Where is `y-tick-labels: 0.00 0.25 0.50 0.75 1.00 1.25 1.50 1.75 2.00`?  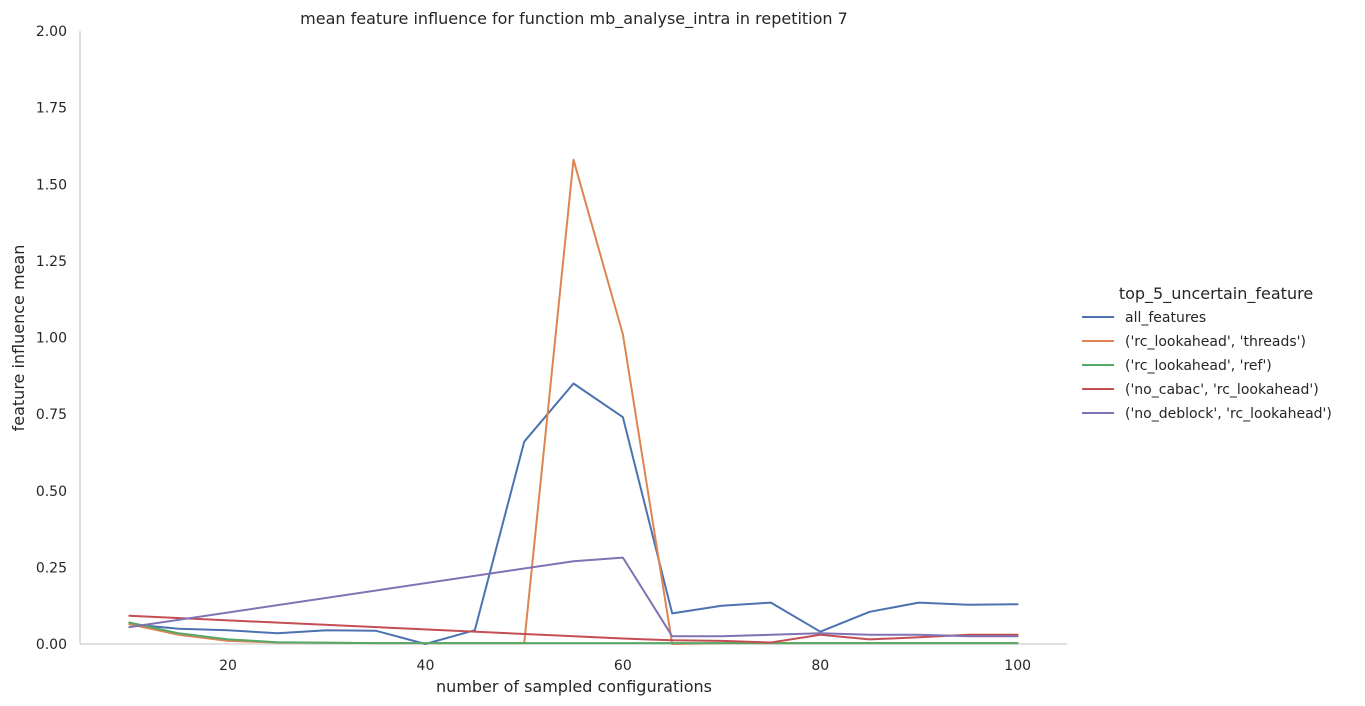
y-tick-labels: 0.00 0.25 0.50 0.75 1.00 1.25 1.50 1.75 2.00 is located at coordinates (51, 338).